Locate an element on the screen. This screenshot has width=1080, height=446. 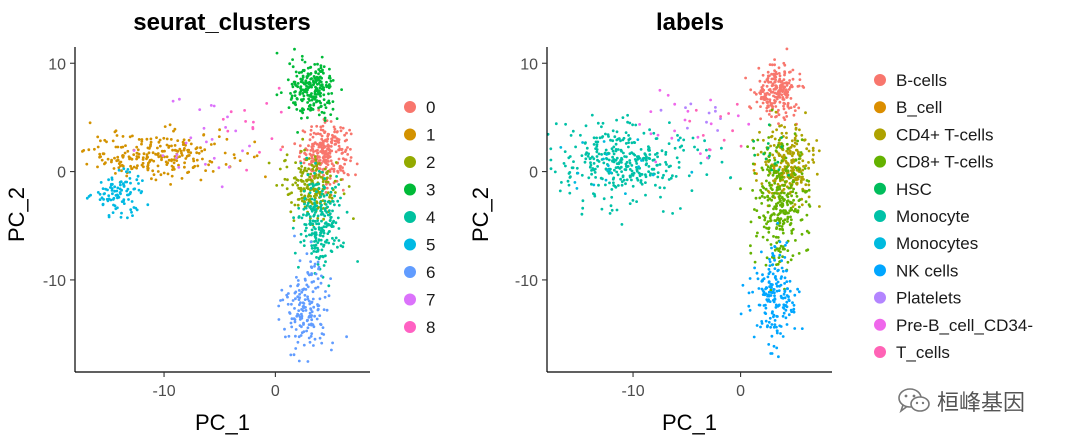
point-hsc is located at coordinates (753, 141).